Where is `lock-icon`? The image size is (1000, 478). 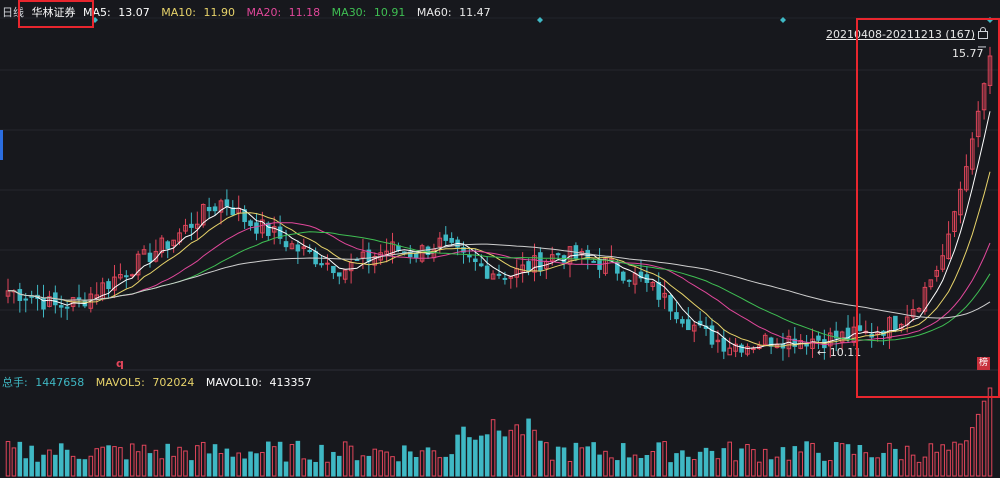
lock-icon is located at coordinates (983, 33).